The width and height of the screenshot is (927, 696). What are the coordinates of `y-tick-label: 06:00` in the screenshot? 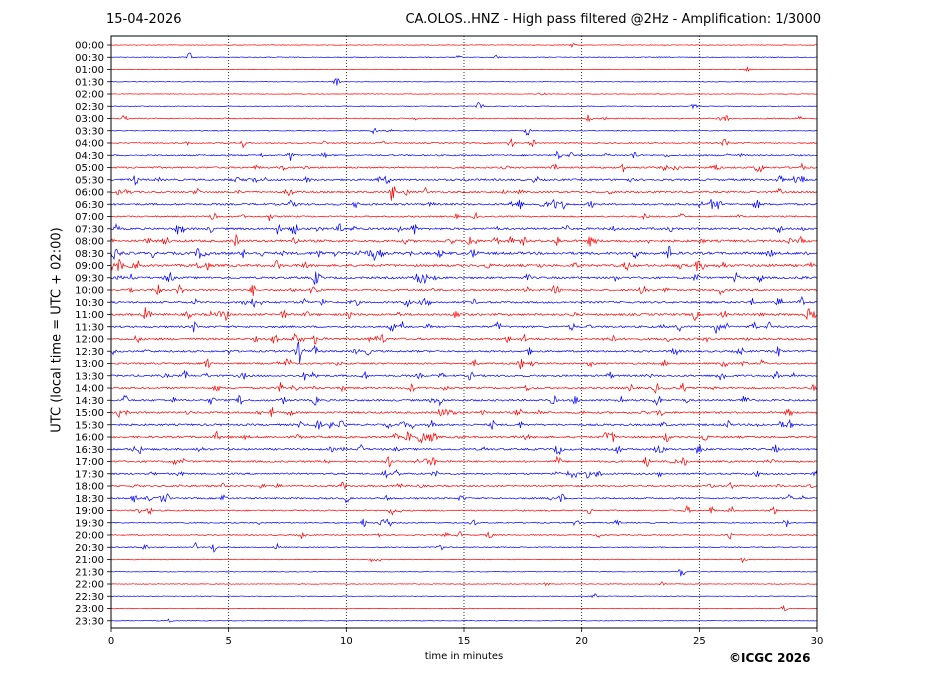 It's located at (89, 193).